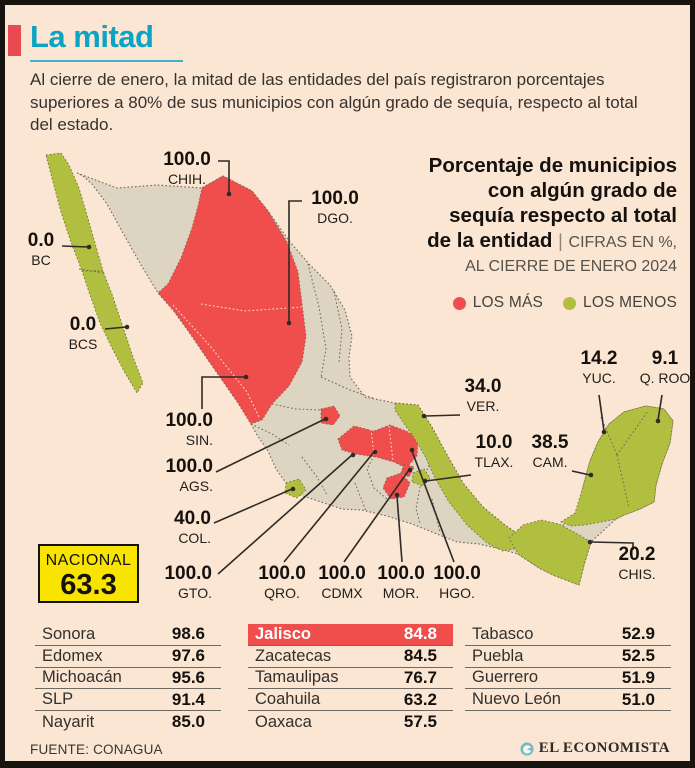  Describe the element at coordinates (297, 677) in the screenshot. I see `state-name: Tamaulipas` at that location.